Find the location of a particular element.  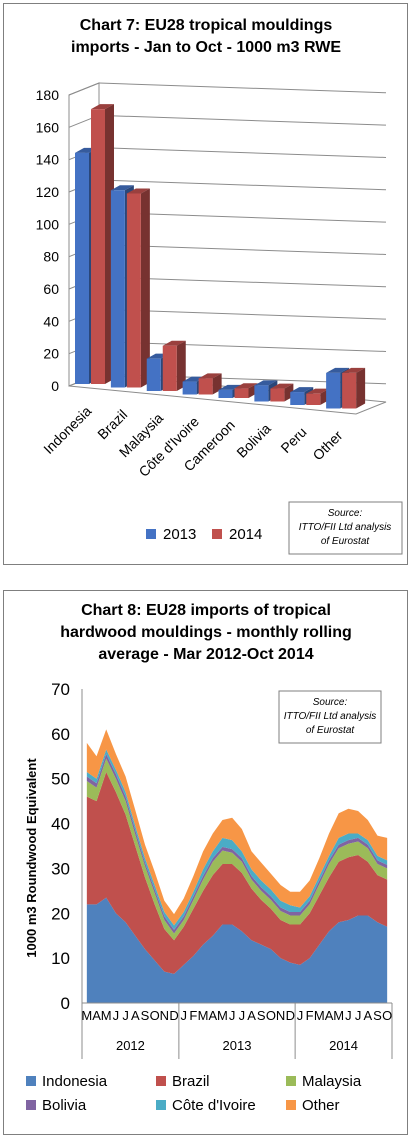

area-brazil is located at coordinates (237, 872).